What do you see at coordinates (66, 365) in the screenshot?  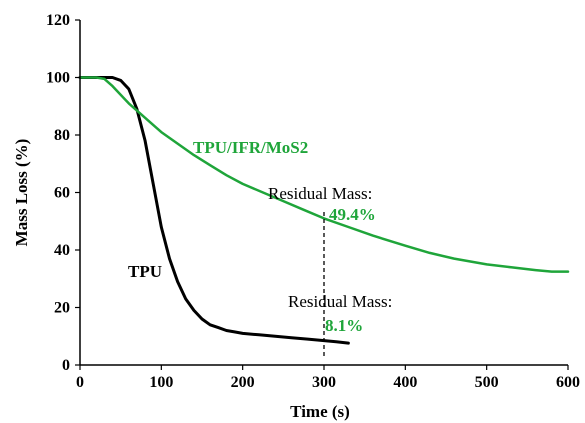 I see `y-tick-label: 0` at bounding box center [66, 365].